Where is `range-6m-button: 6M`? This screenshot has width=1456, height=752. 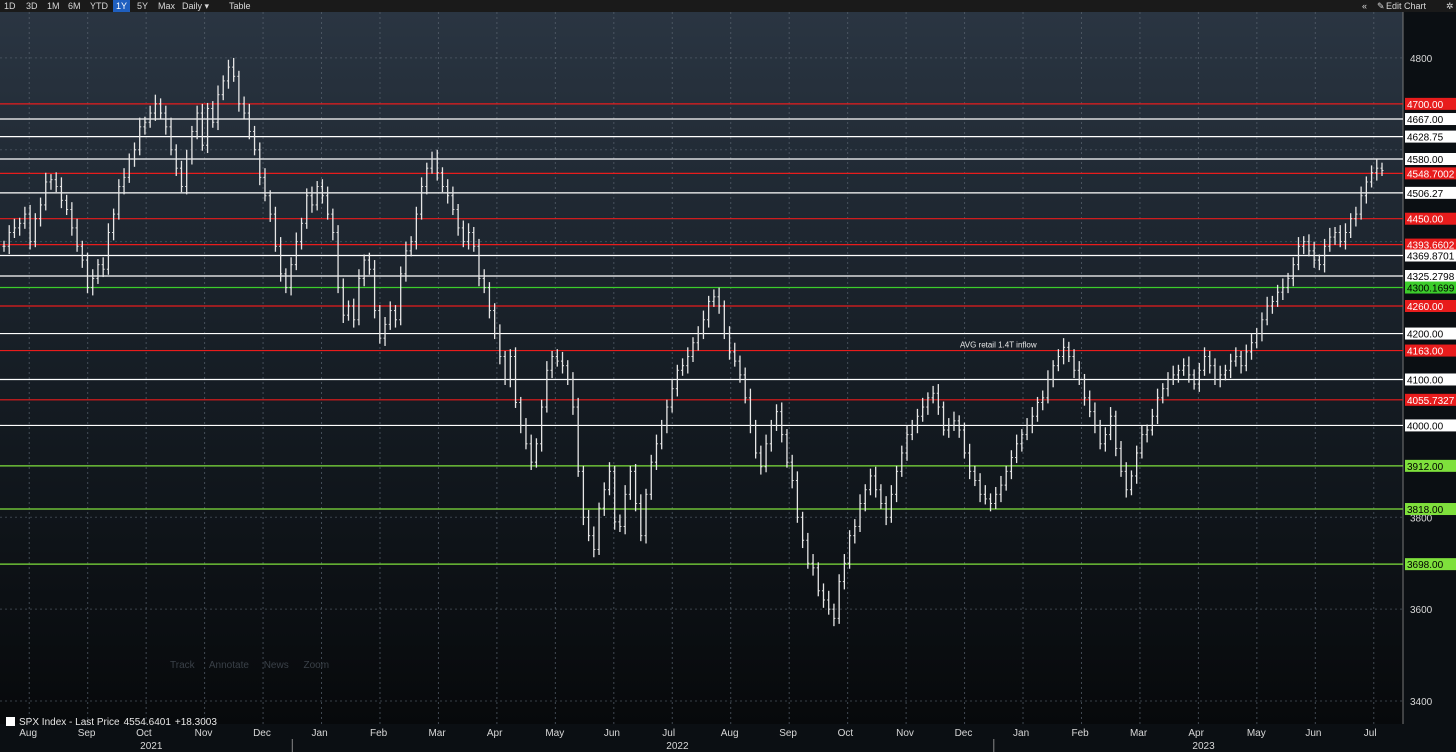
range-6m-button: 6M is located at coordinates (74, 6).